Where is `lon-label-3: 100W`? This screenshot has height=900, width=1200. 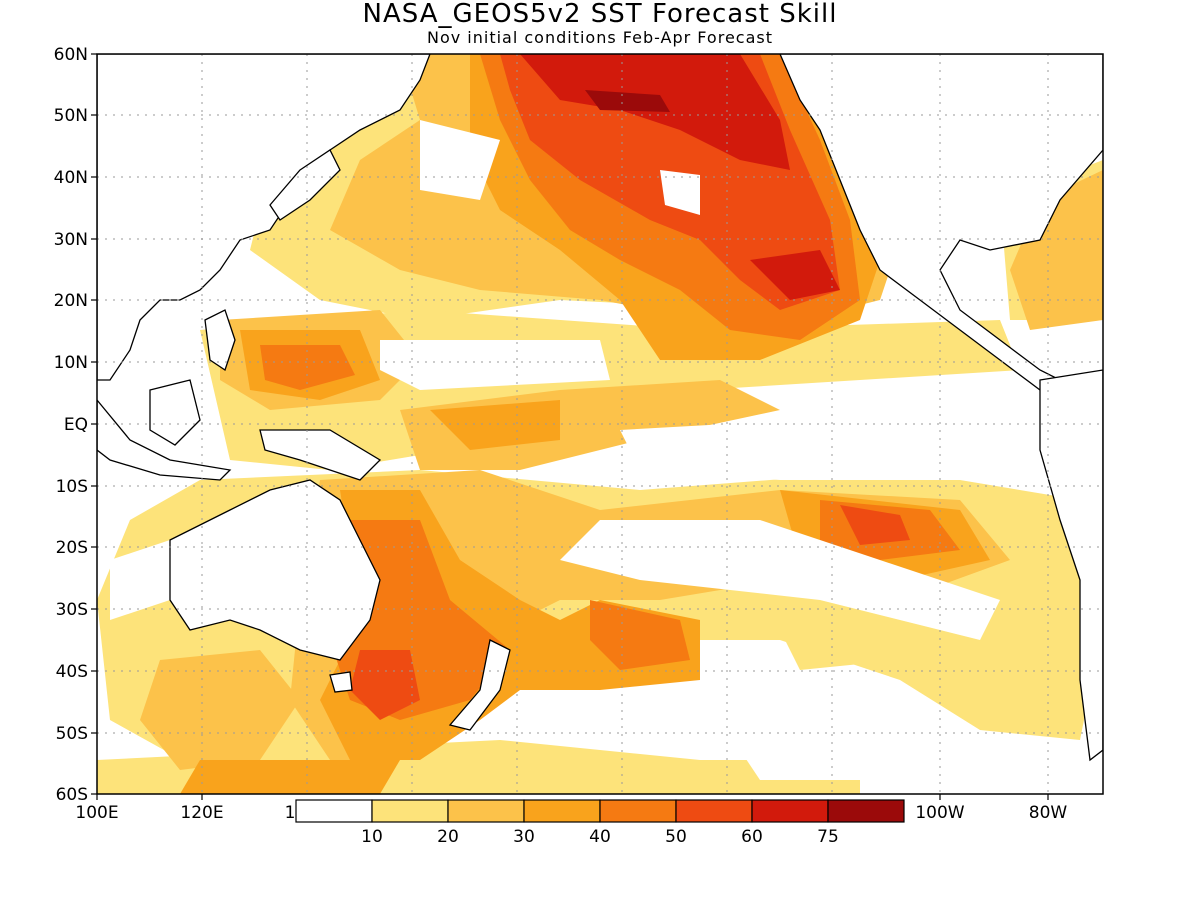 lon-label-3: 100W is located at coordinates (939, 813).